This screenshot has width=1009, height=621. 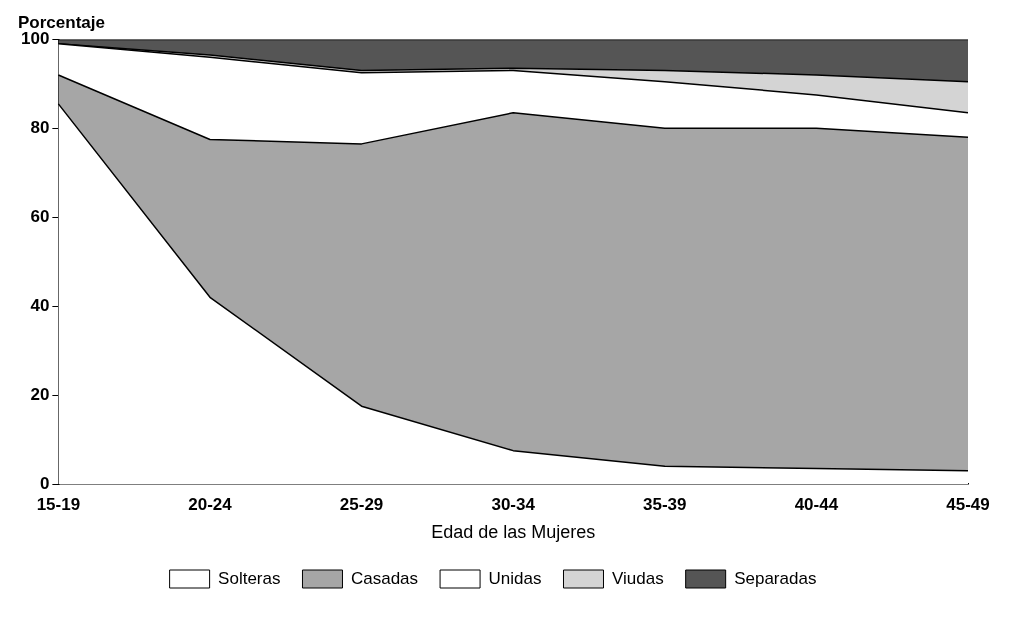 What do you see at coordinates (249, 578) in the screenshot?
I see `legend-label: Solteras` at bounding box center [249, 578].